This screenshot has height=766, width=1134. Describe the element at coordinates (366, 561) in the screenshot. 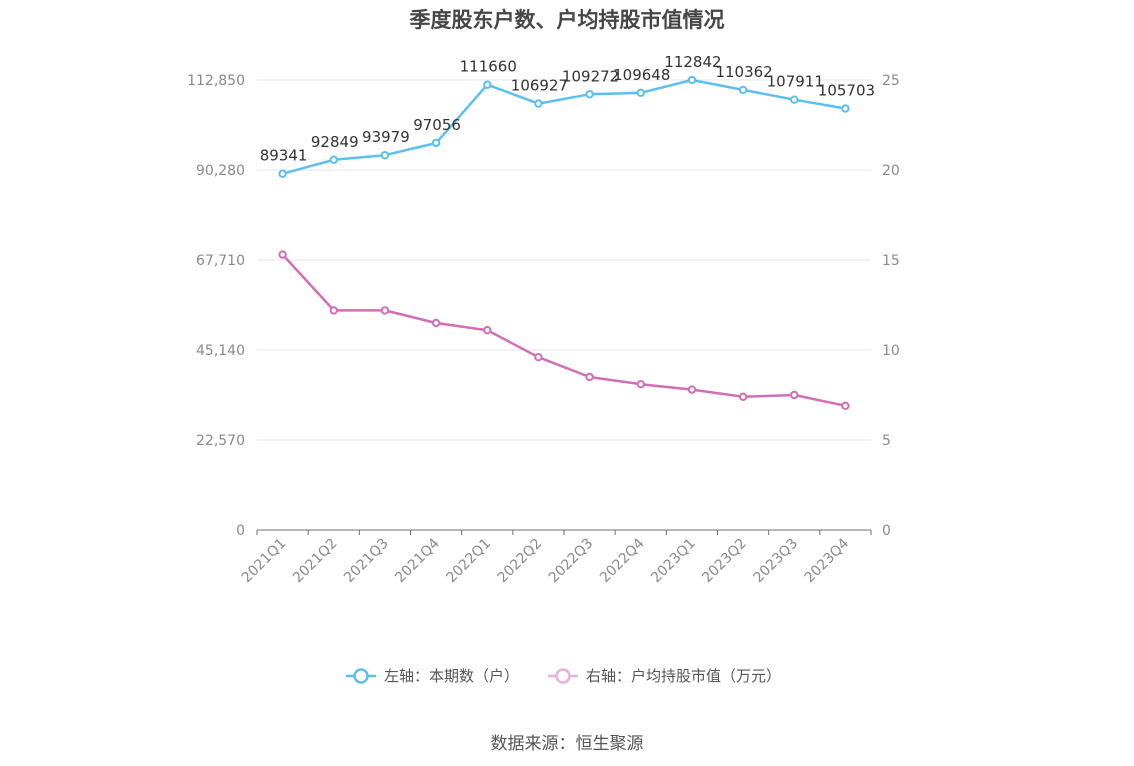

I see `x-axis-tick-label: 2021Q3` at that location.